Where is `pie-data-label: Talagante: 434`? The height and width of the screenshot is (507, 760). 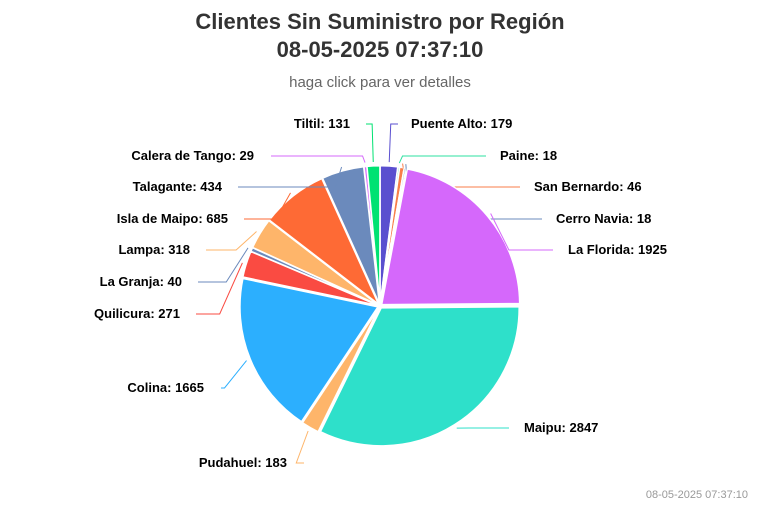
pie-data-label: Talagante: 434 is located at coordinates (178, 186).